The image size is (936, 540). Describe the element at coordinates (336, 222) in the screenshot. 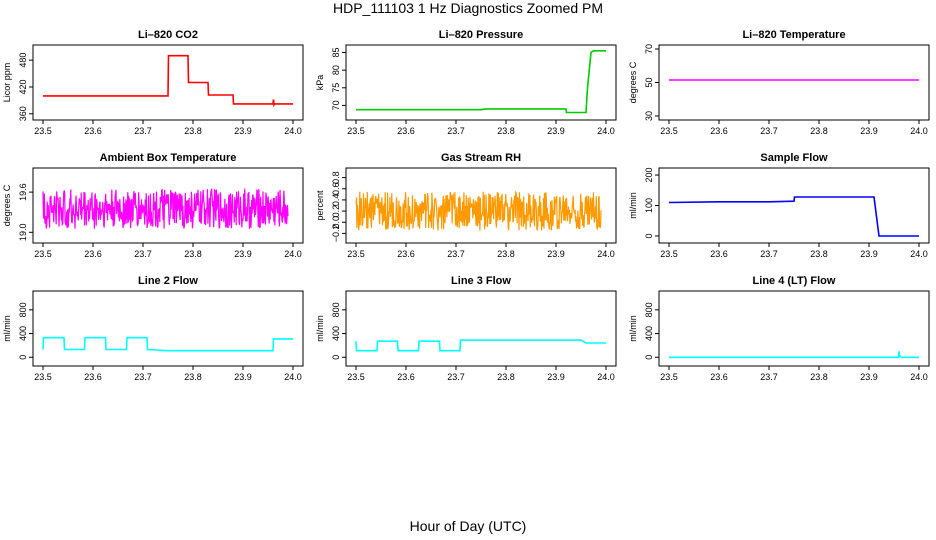

I see `y-tick-label: 0.0` at that location.